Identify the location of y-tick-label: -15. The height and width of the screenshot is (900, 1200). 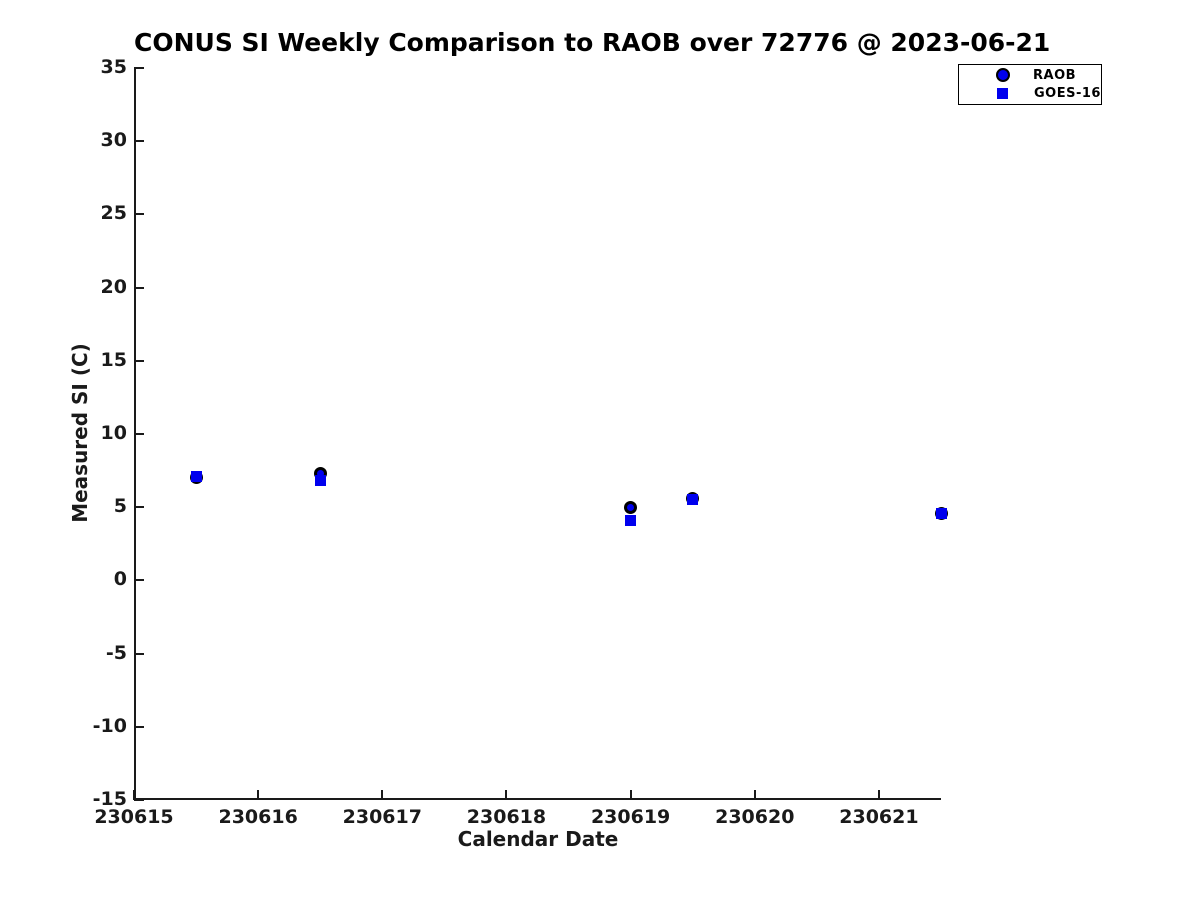
(109, 799).